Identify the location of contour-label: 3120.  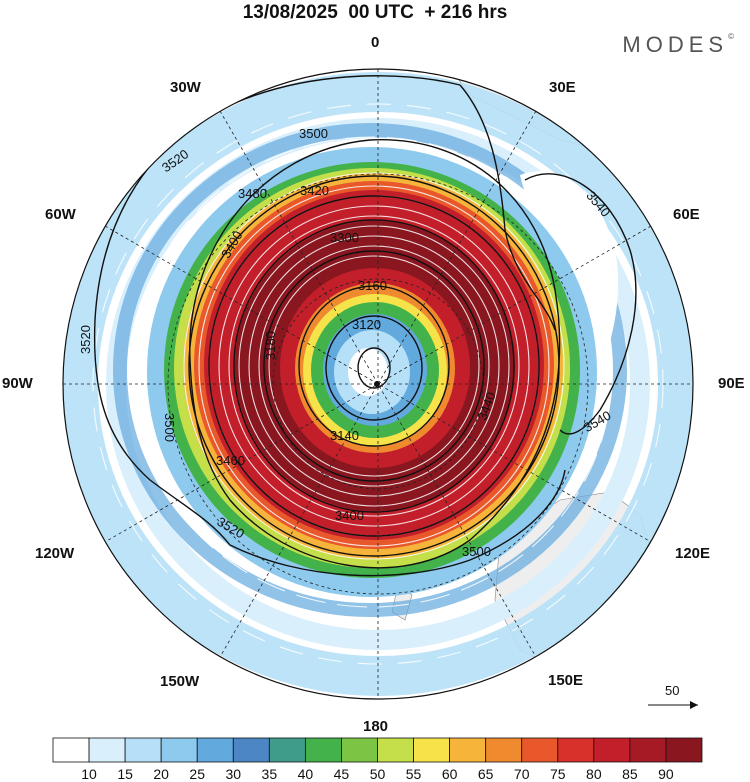
(366, 324).